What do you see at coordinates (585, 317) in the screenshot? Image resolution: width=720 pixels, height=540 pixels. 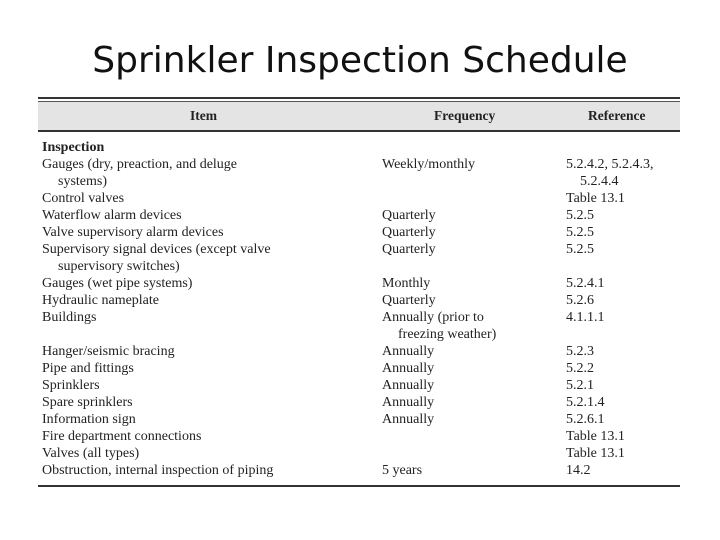 I see `table-cell: 4.1.1.1` at bounding box center [585, 317].